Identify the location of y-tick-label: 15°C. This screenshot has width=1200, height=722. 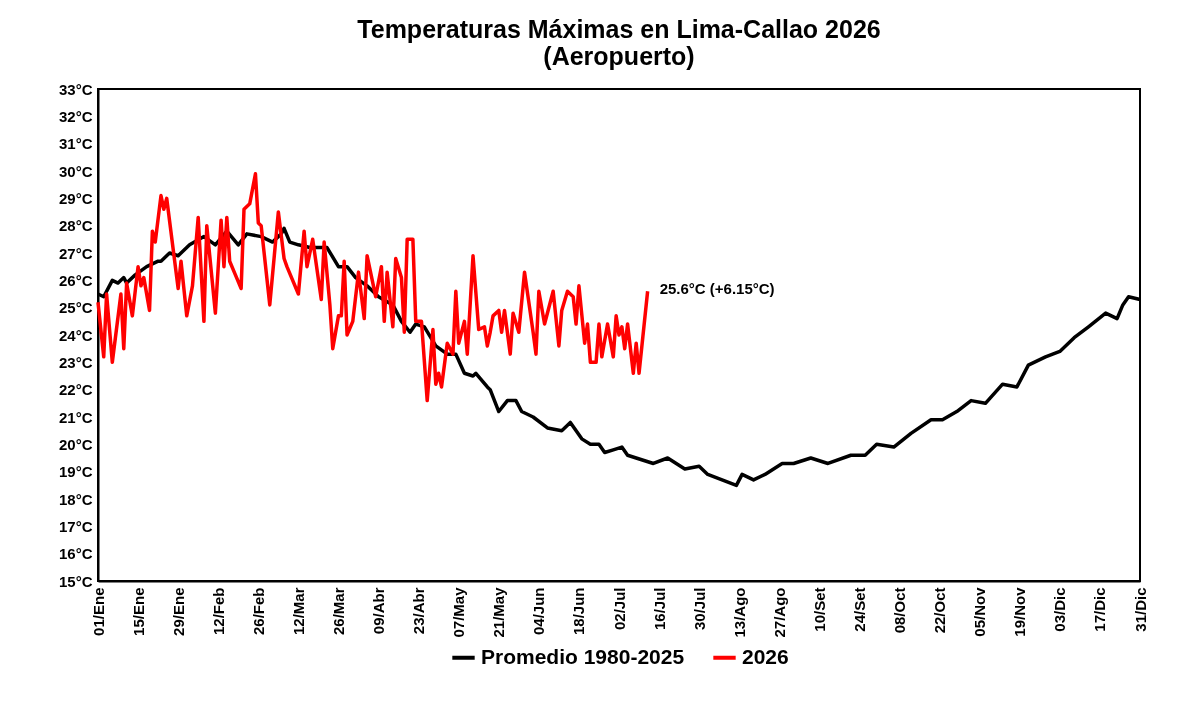
(75, 581).